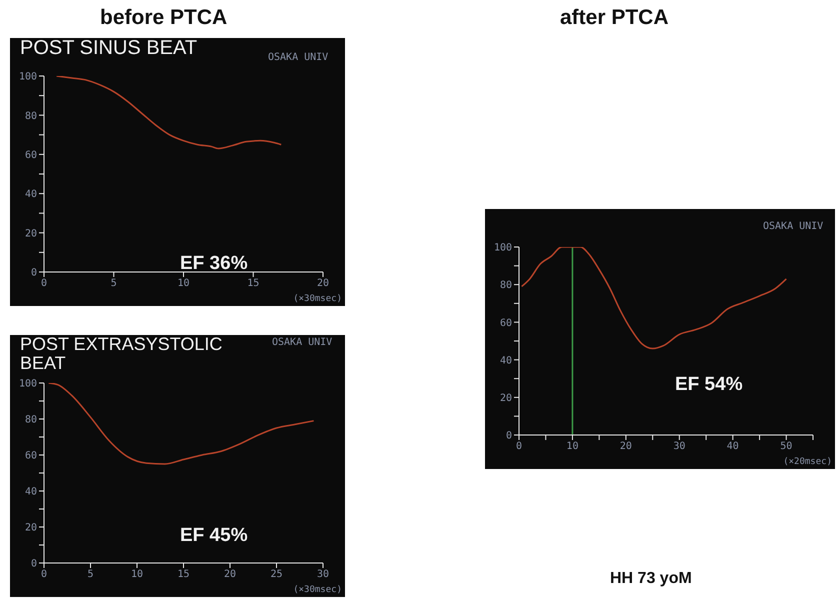  Describe the element at coordinates (786, 446) in the screenshot. I see `x-tick-label: 50` at that location.